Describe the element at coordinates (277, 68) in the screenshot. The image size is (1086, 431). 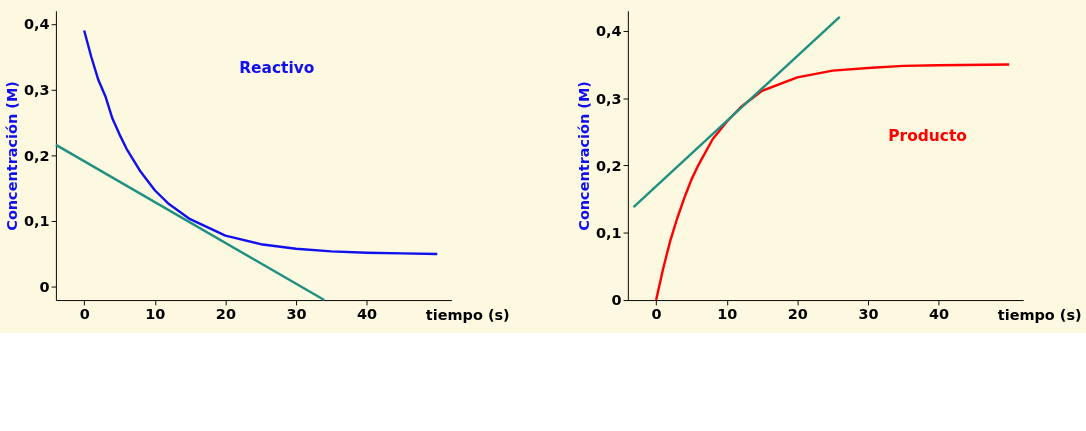
I see `text: Reactivo` at that location.